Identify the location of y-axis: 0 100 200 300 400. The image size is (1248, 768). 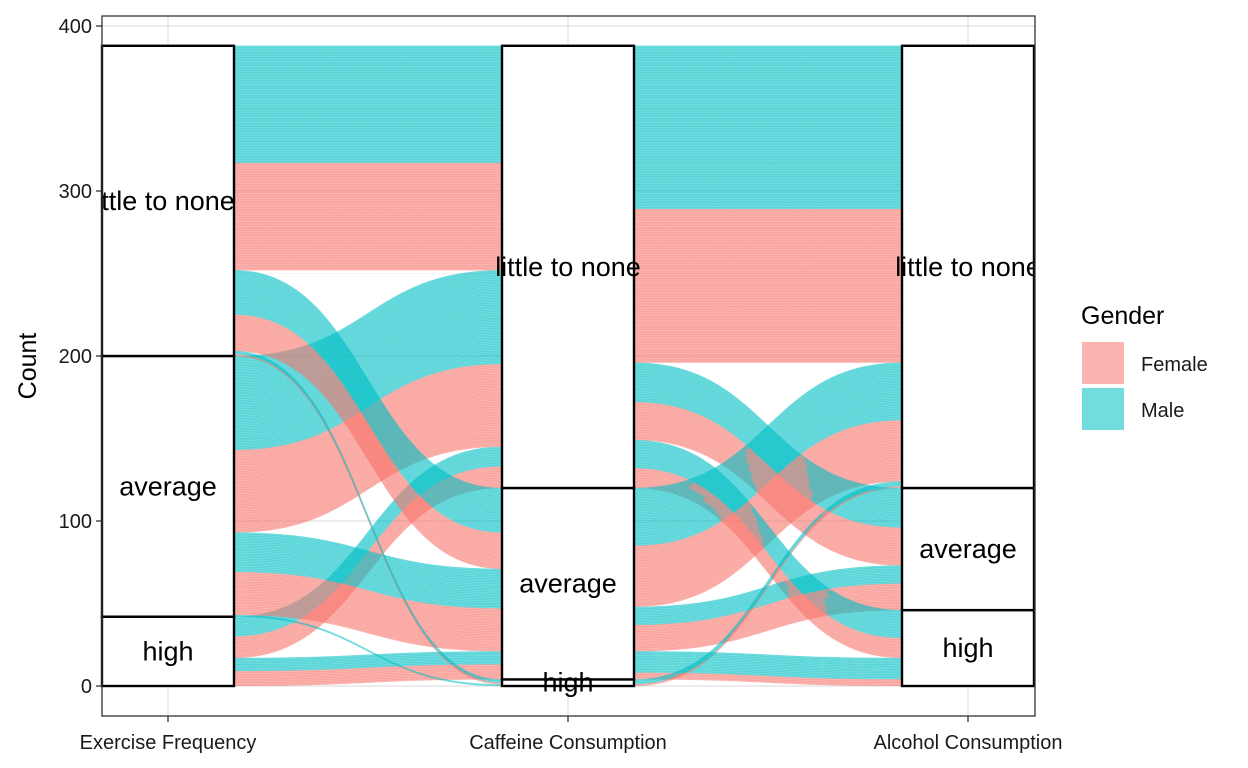
(80, 357).